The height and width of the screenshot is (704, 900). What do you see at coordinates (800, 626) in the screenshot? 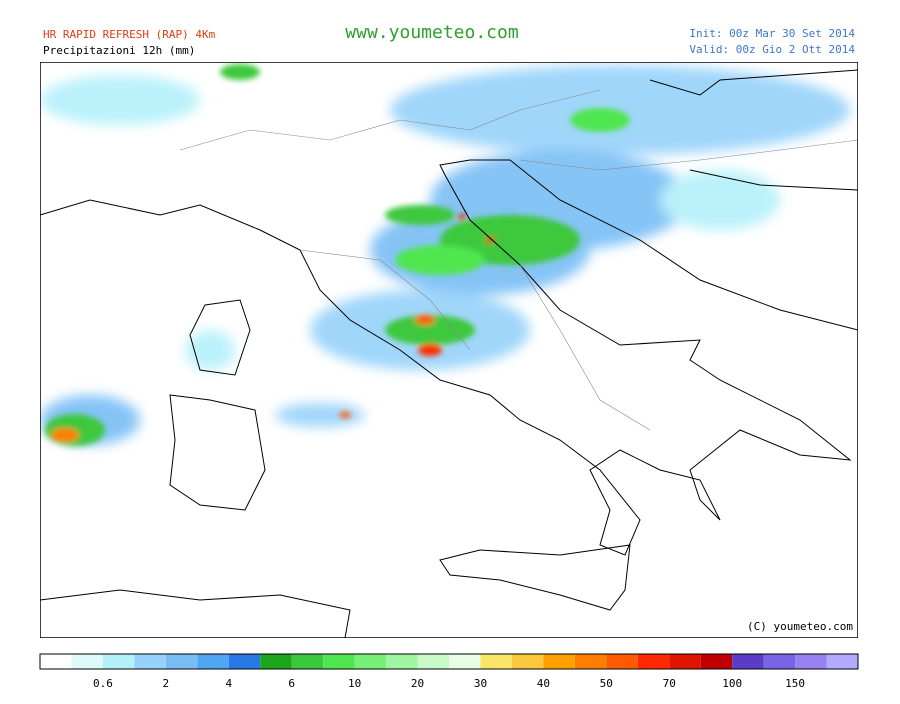
I see `copyright: (C) youmeteo.com` at bounding box center [800, 626].